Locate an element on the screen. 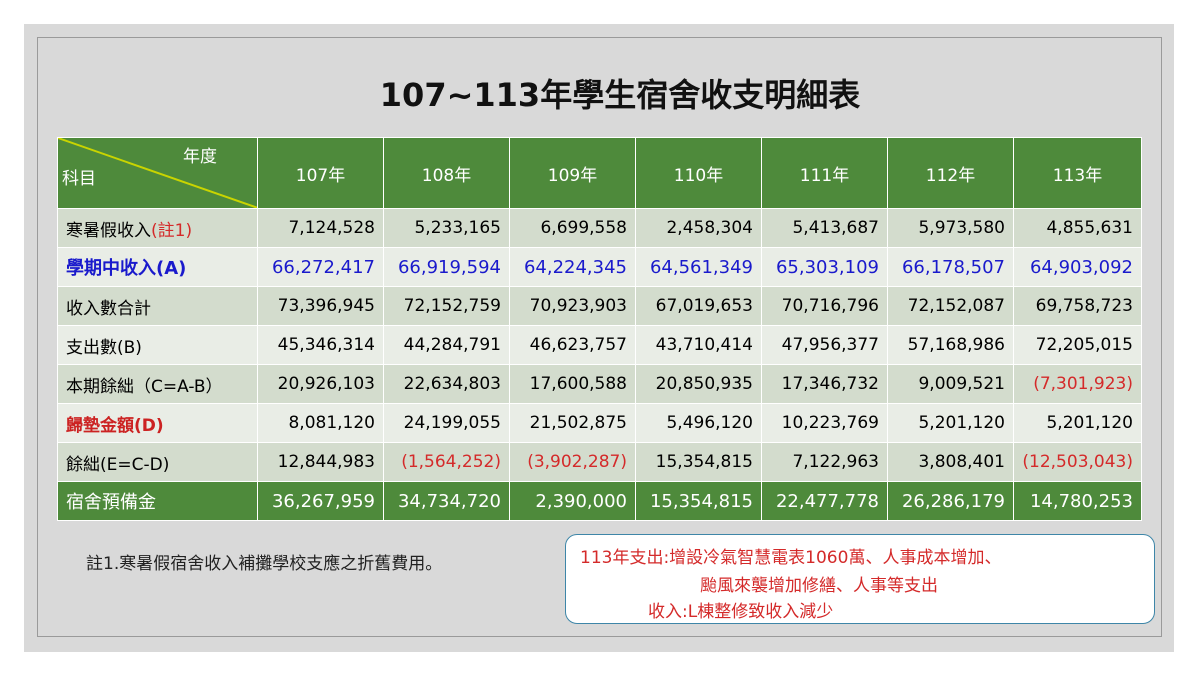 This screenshot has width=1200, height=675. table-cell: 10,223,769 is located at coordinates (824, 423).